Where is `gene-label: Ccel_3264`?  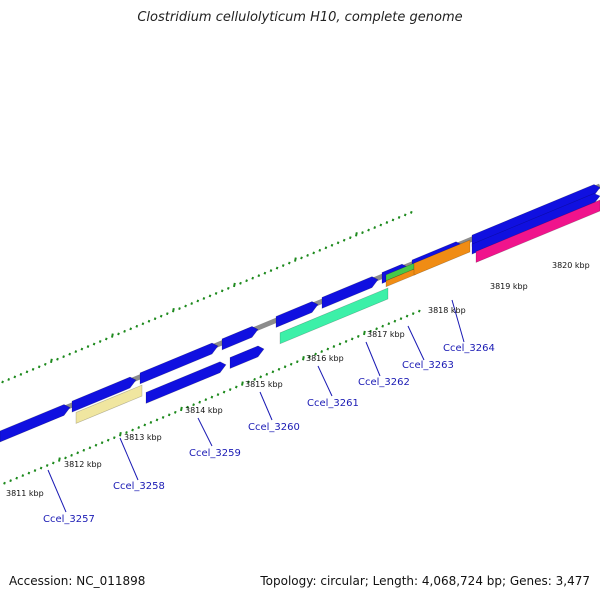
gene-label: Ccel_3264 is located at coordinates (469, 348).